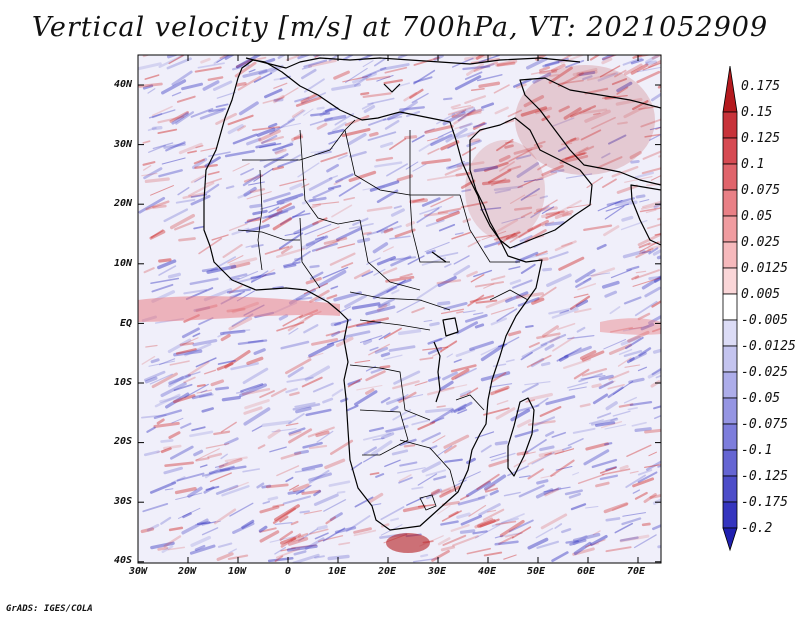 The image size is (800, 618). I want to click on lon-label: 20W, so click(187, 571).